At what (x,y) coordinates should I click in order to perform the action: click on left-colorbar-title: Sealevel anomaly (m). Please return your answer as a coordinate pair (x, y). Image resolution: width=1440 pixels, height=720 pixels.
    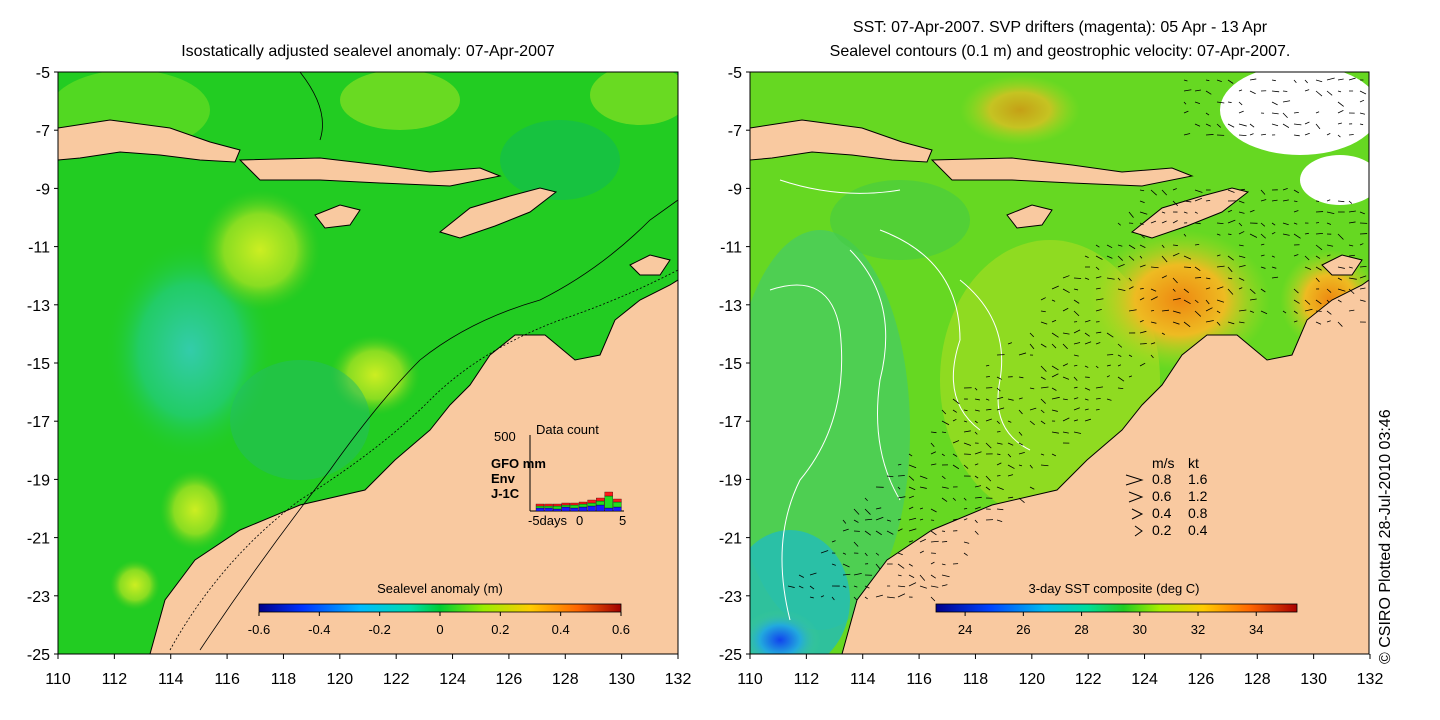
    Looking at the image, I should click on (440, 588).